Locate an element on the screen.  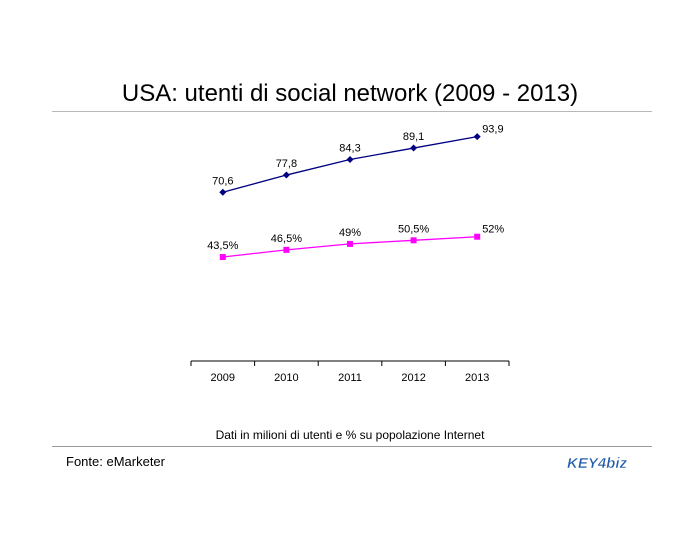
data-label: 52% is located at coordinates (493, 230).